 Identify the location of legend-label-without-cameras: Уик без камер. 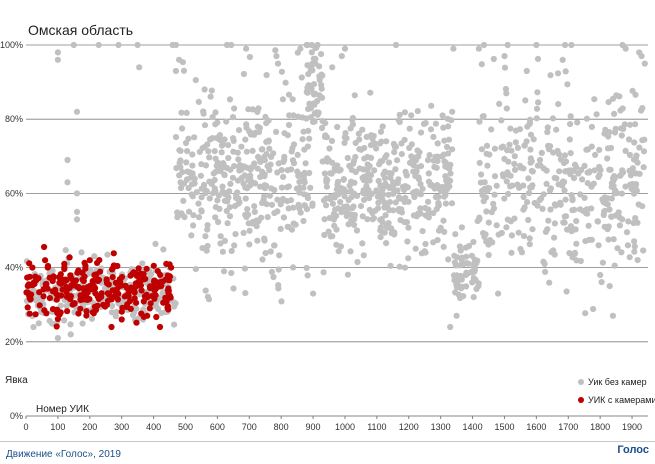
(617, 382).